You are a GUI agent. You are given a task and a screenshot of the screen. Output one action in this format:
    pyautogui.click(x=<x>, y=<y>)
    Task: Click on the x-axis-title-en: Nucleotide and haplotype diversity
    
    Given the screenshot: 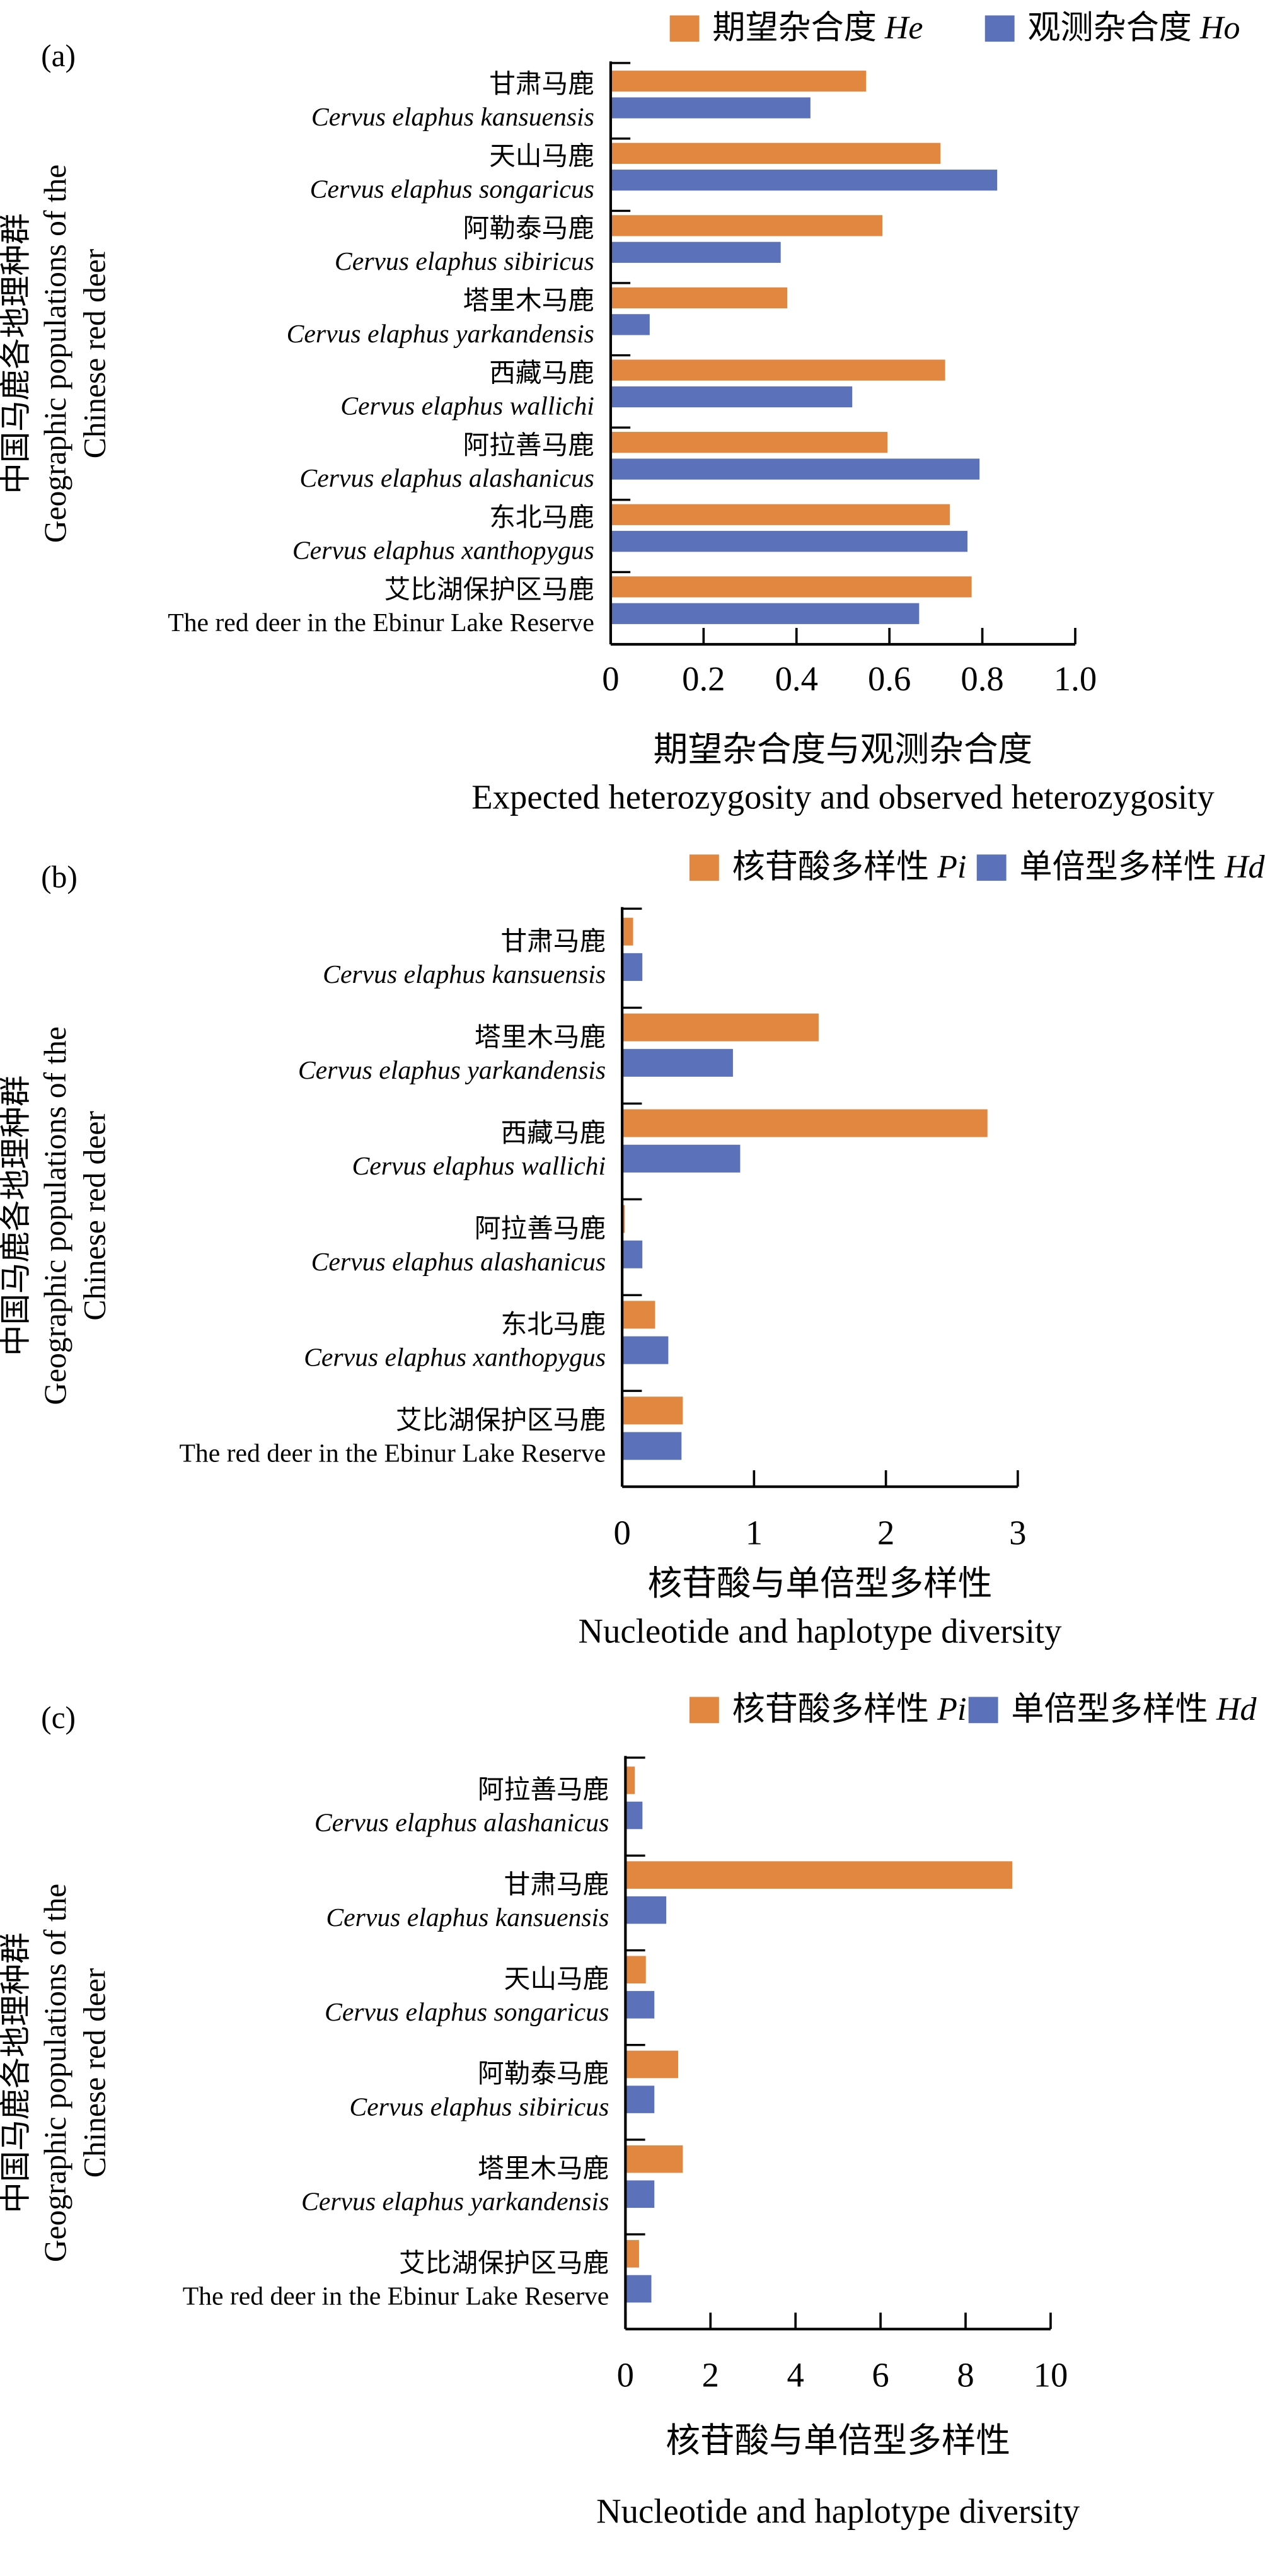 What is the action you would take?
    pyautogui.click(x=821, y=1631)
    